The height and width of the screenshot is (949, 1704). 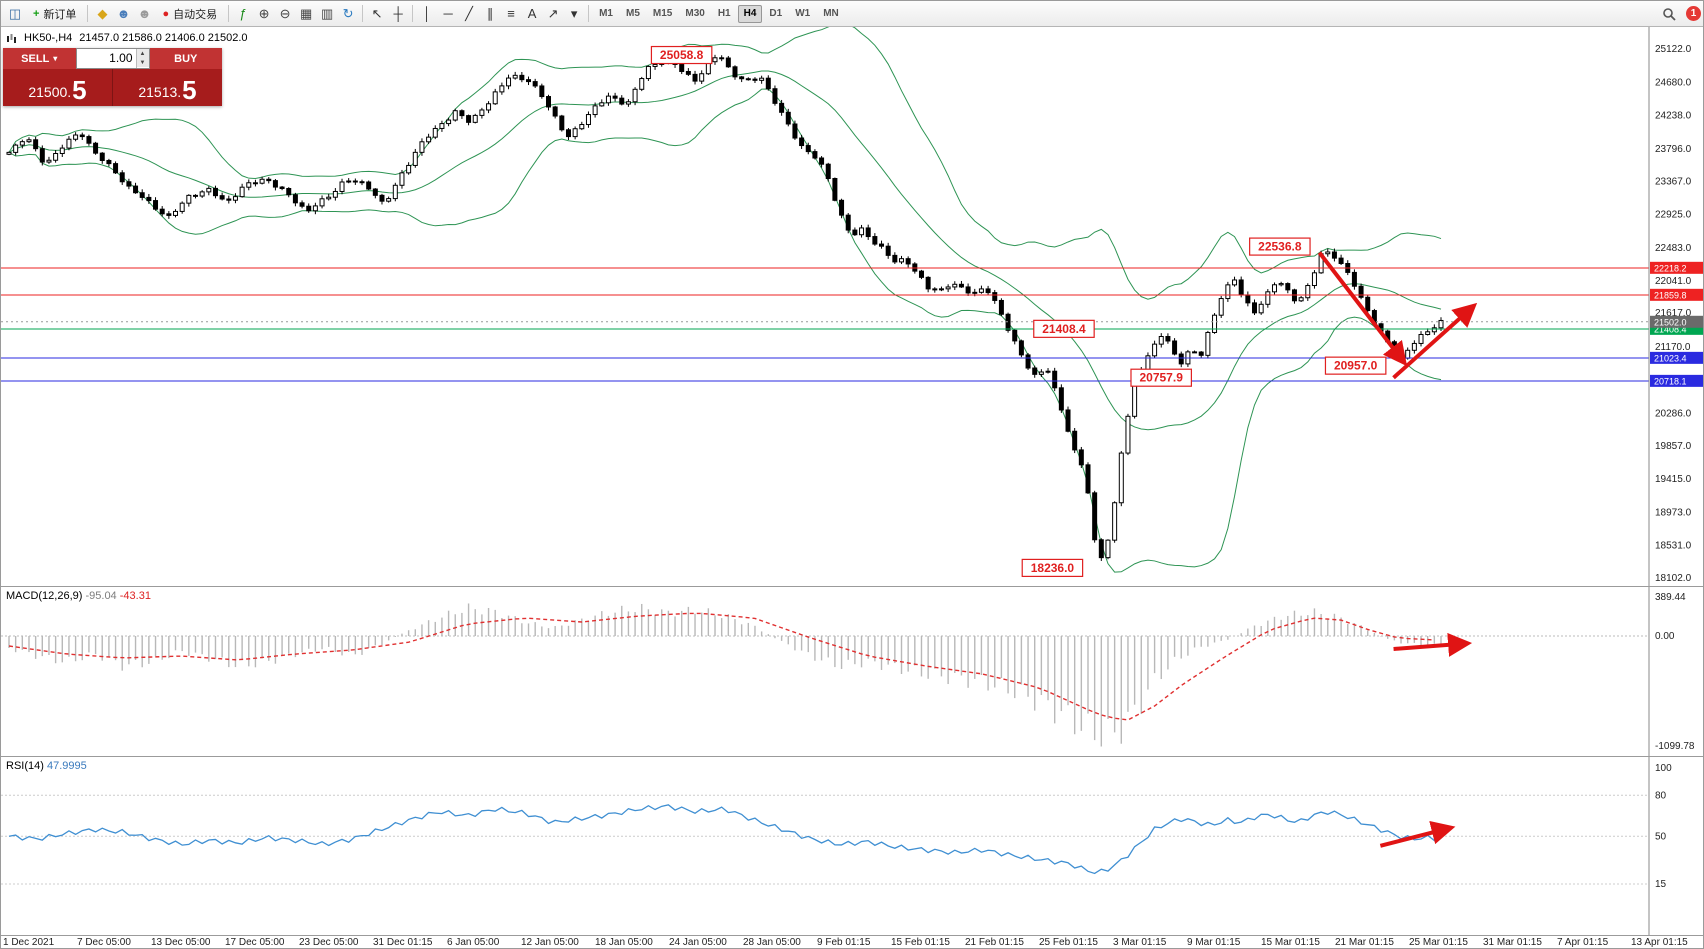 What do you see at coordinates (1673, 116) in the screenshot?
I see `price-axis-label: 24238.0` at bounding box center [1673, 116].